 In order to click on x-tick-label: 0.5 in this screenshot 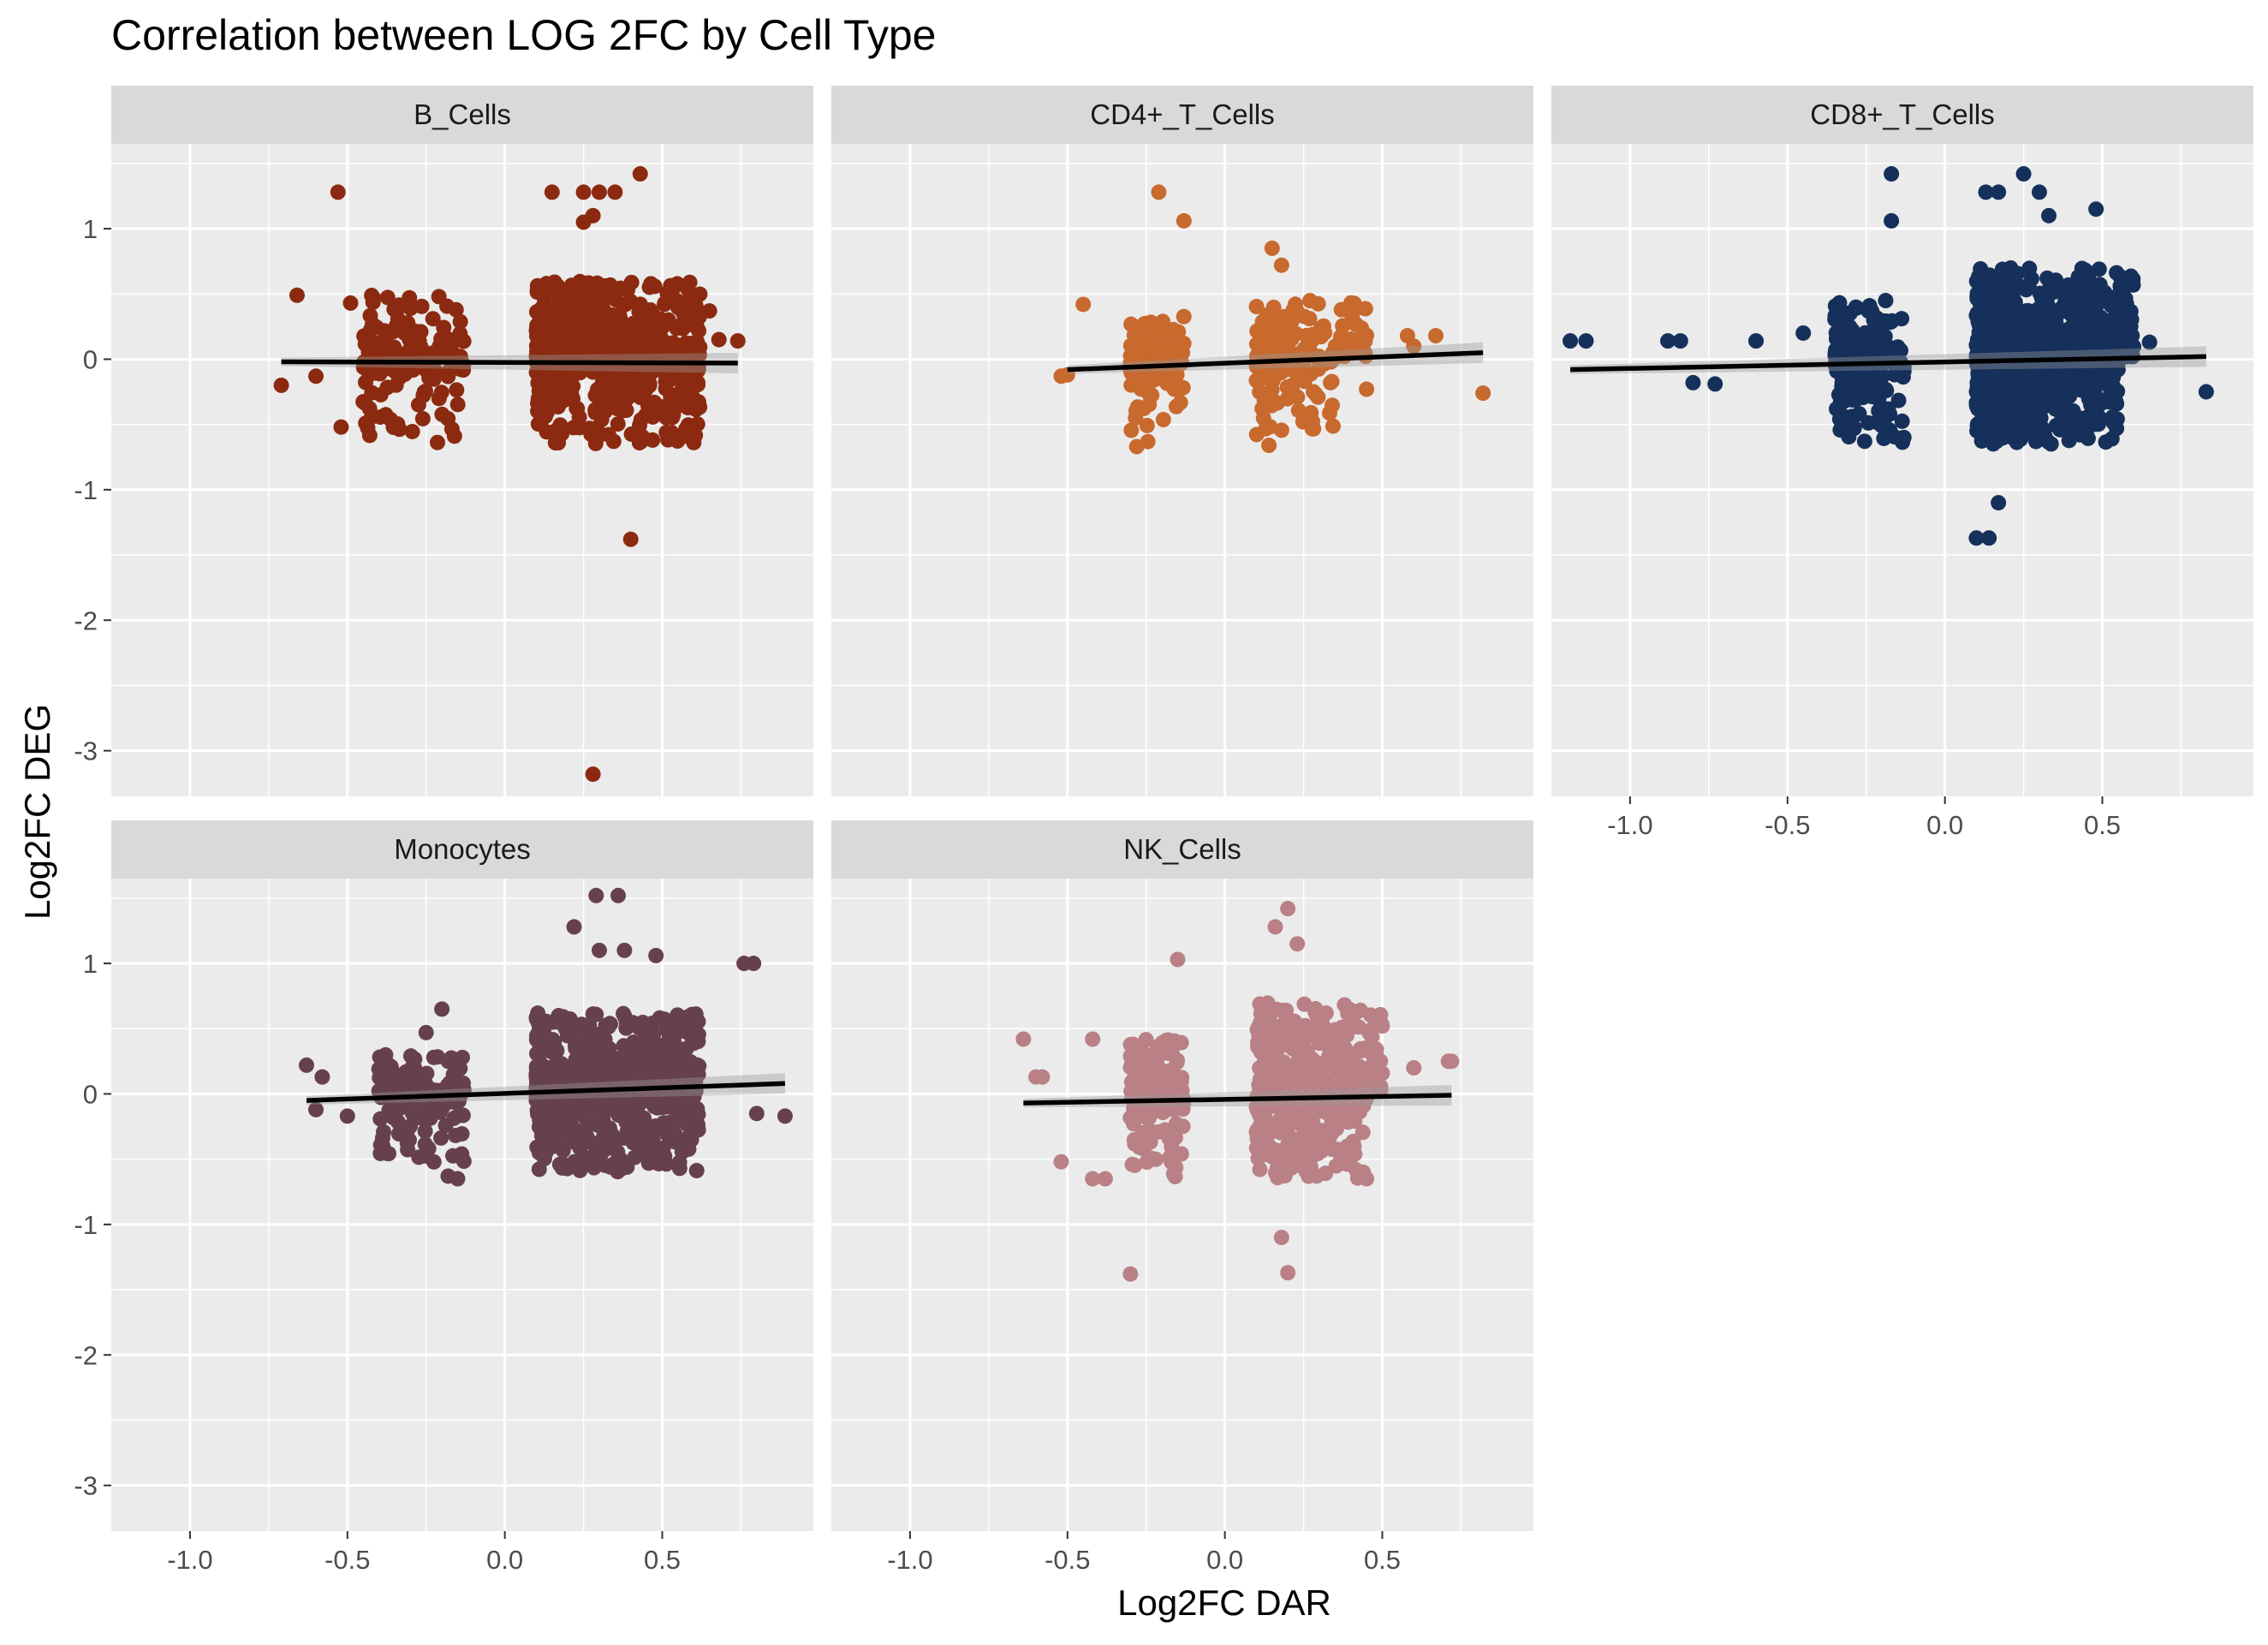, I will do `click(2102, 825)`.